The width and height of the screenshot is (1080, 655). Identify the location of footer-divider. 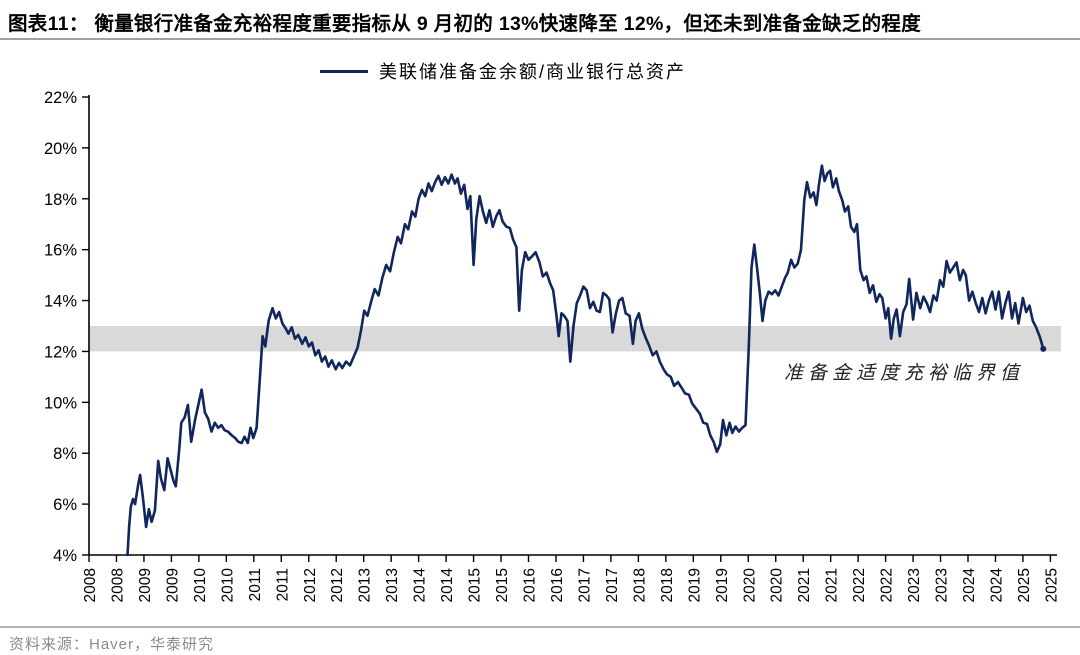
(540, 627).